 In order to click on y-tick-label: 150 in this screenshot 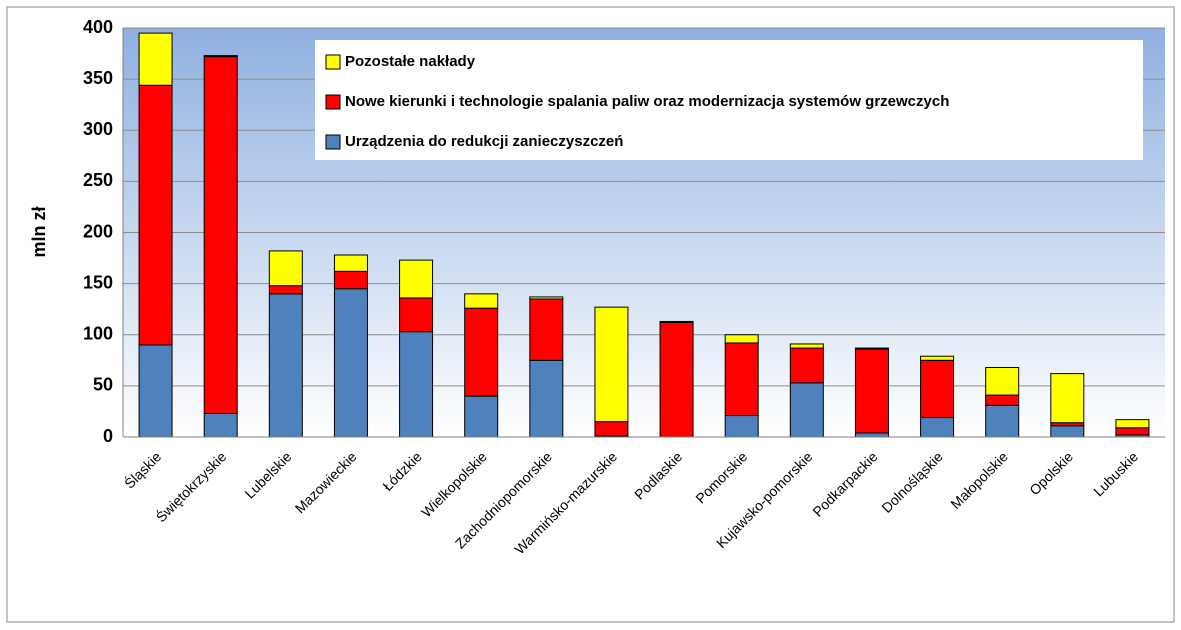, I will do `click(98, 282)`.